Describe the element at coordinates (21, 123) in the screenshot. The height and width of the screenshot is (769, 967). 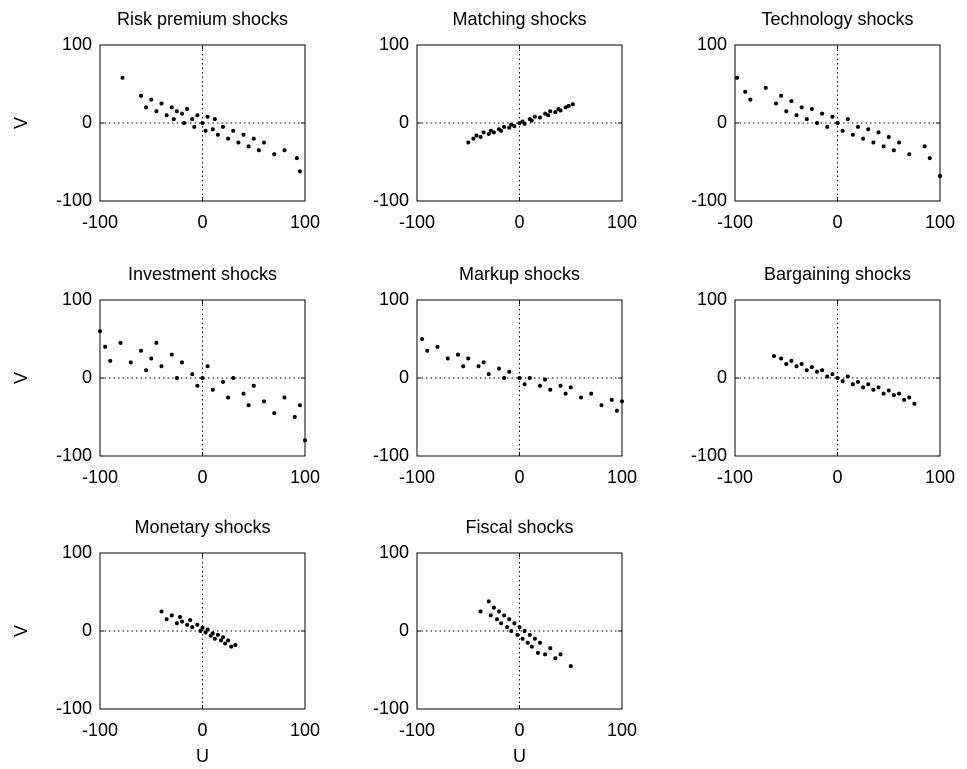
I see `y-axis-label: V` at that location.